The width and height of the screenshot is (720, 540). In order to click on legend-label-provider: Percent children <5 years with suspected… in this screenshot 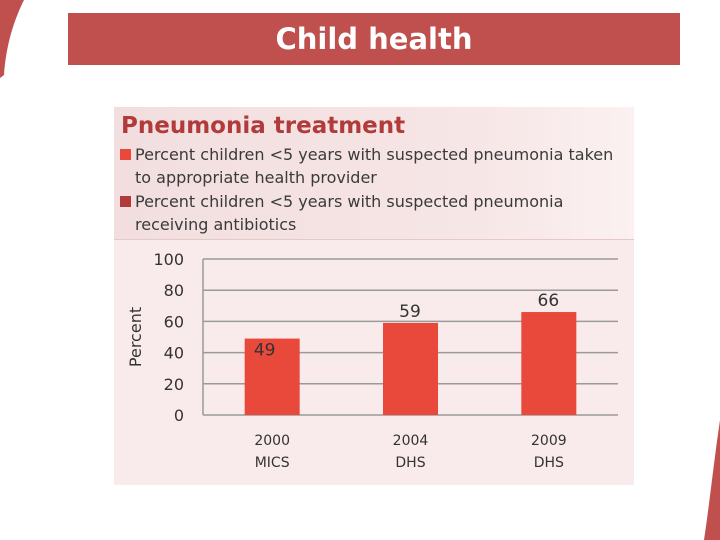, I will do `click(374, 166)`.